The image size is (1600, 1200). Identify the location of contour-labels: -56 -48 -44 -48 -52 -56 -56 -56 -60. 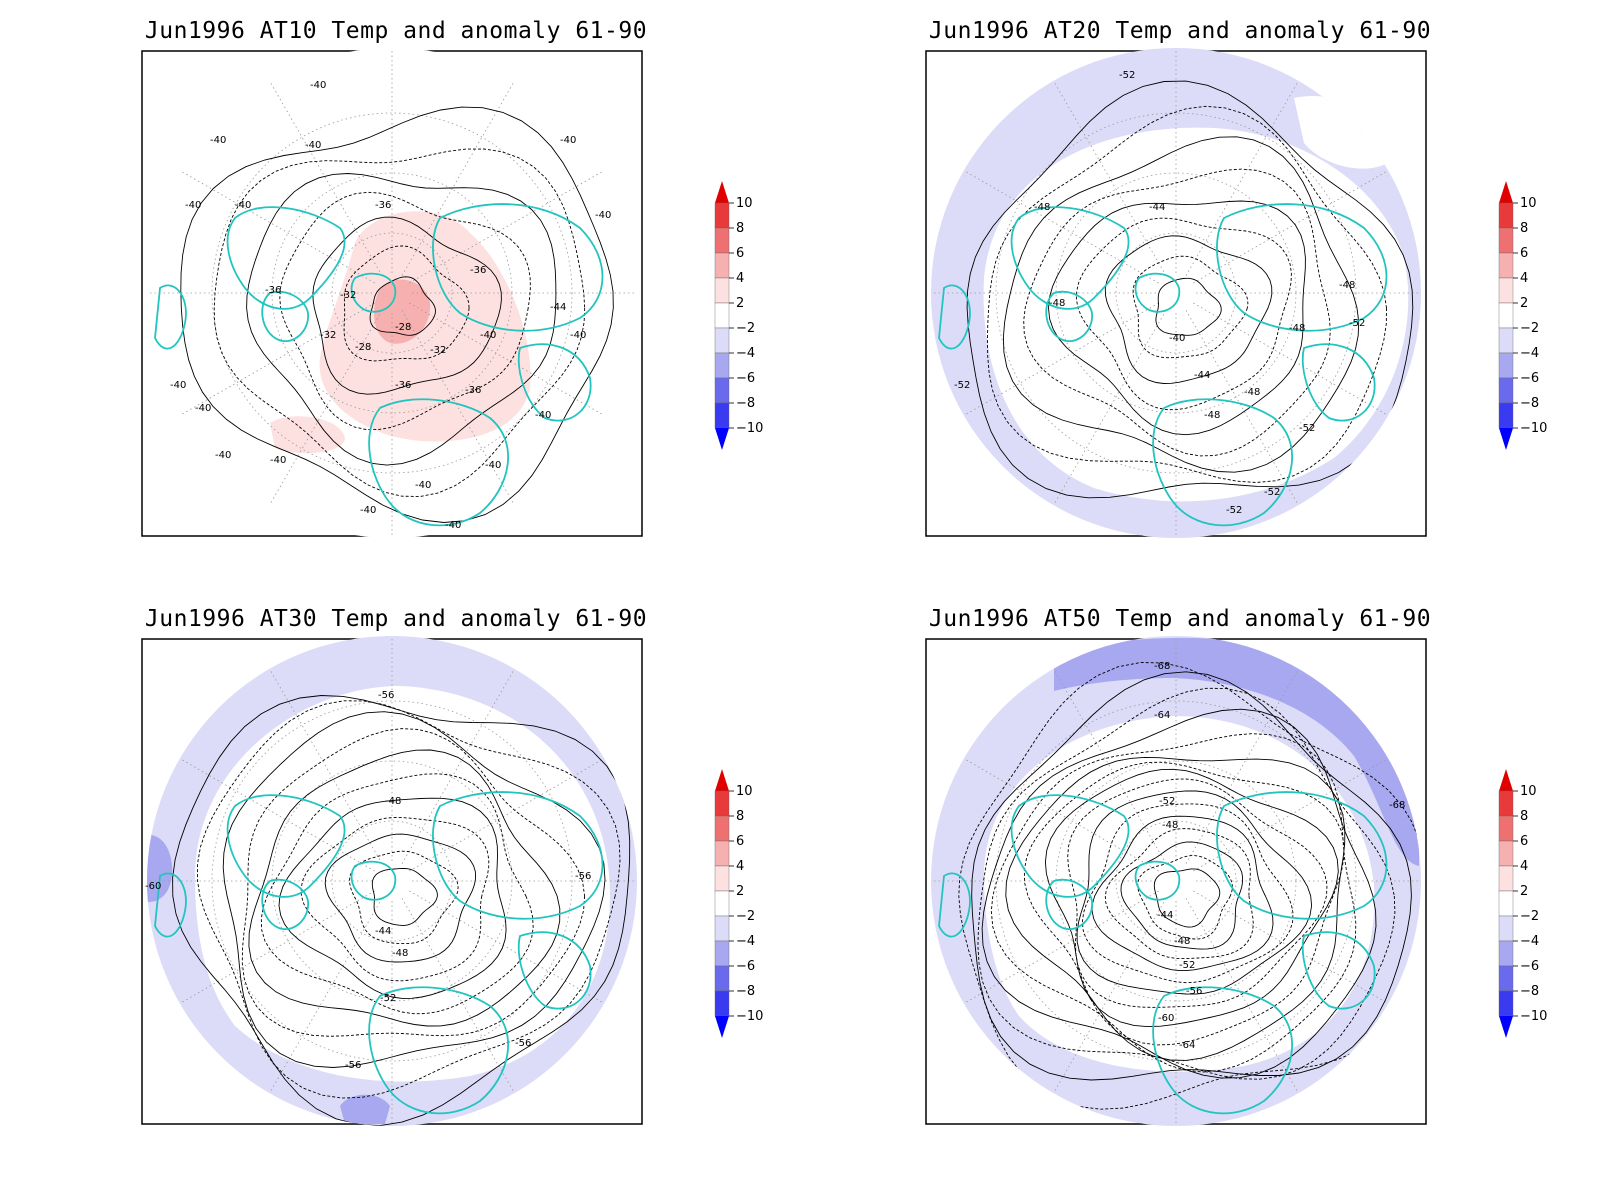
(368, 880).